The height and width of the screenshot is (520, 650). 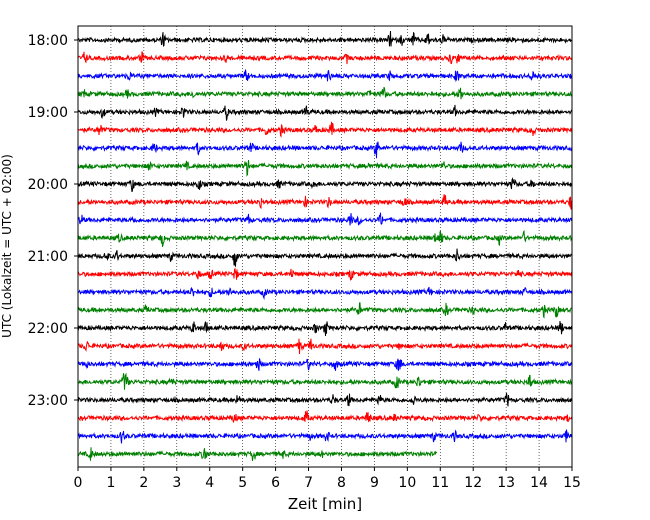 I want to click on x-tick-label: 11, so click(x=440, y=483).